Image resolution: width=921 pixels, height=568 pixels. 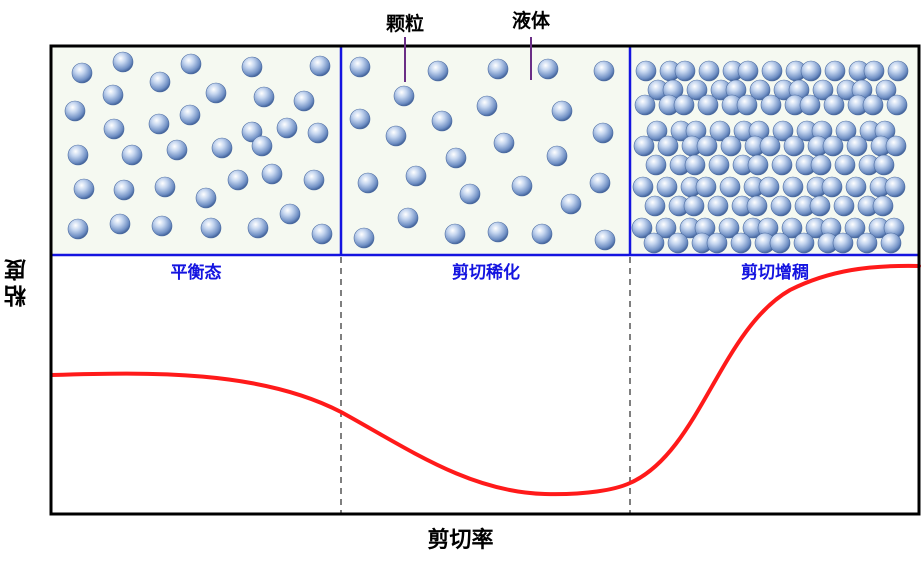 I want to click on panel-equilibrium-bg, so click(x=196, y=151).